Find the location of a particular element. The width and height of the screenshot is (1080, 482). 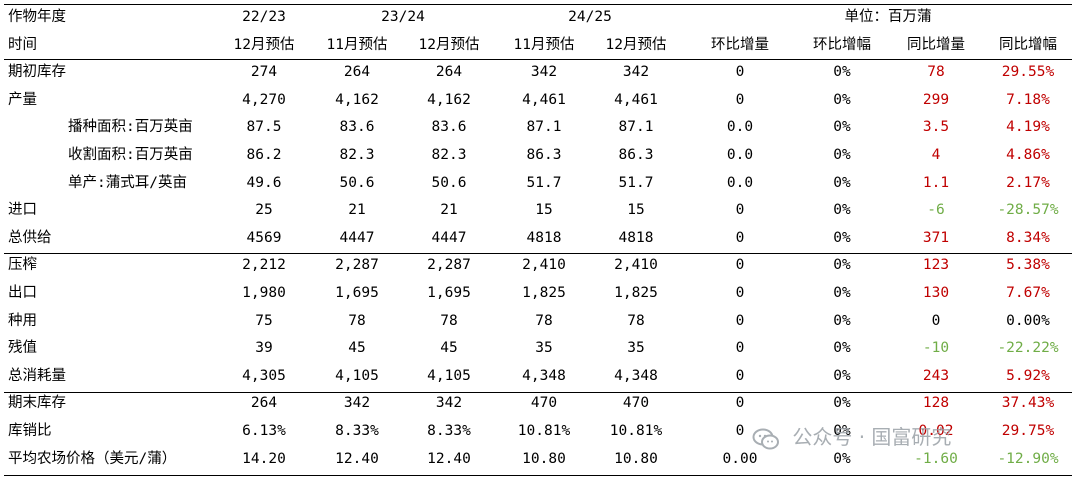

table-cell: 130 is located at coordinates (936, 292).